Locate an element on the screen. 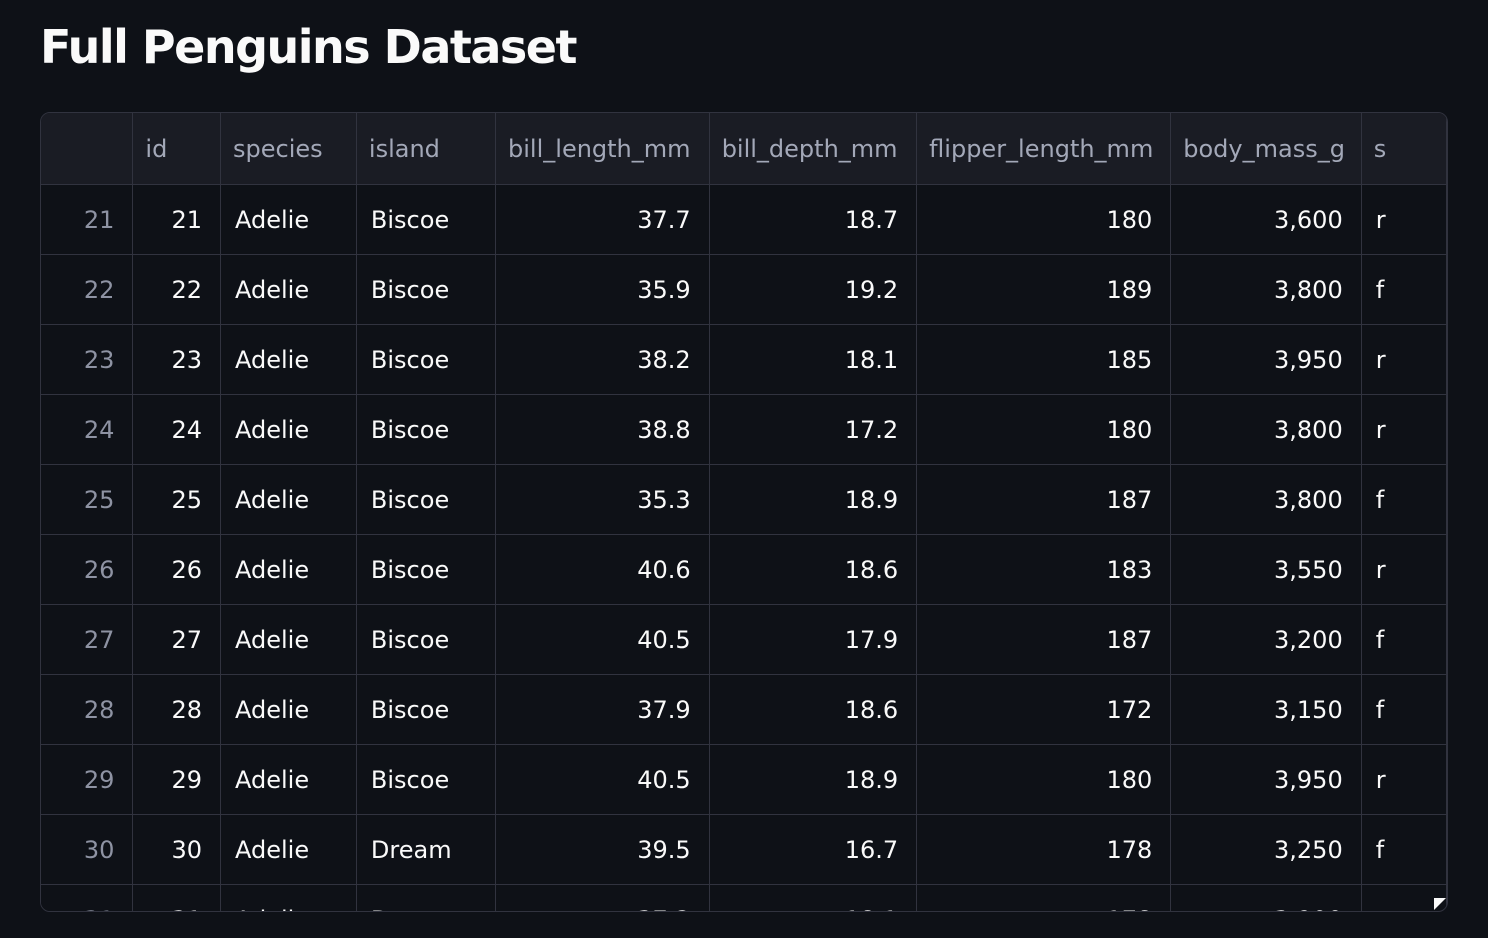  id-cell: 26 is located at coordinates (176, 569).